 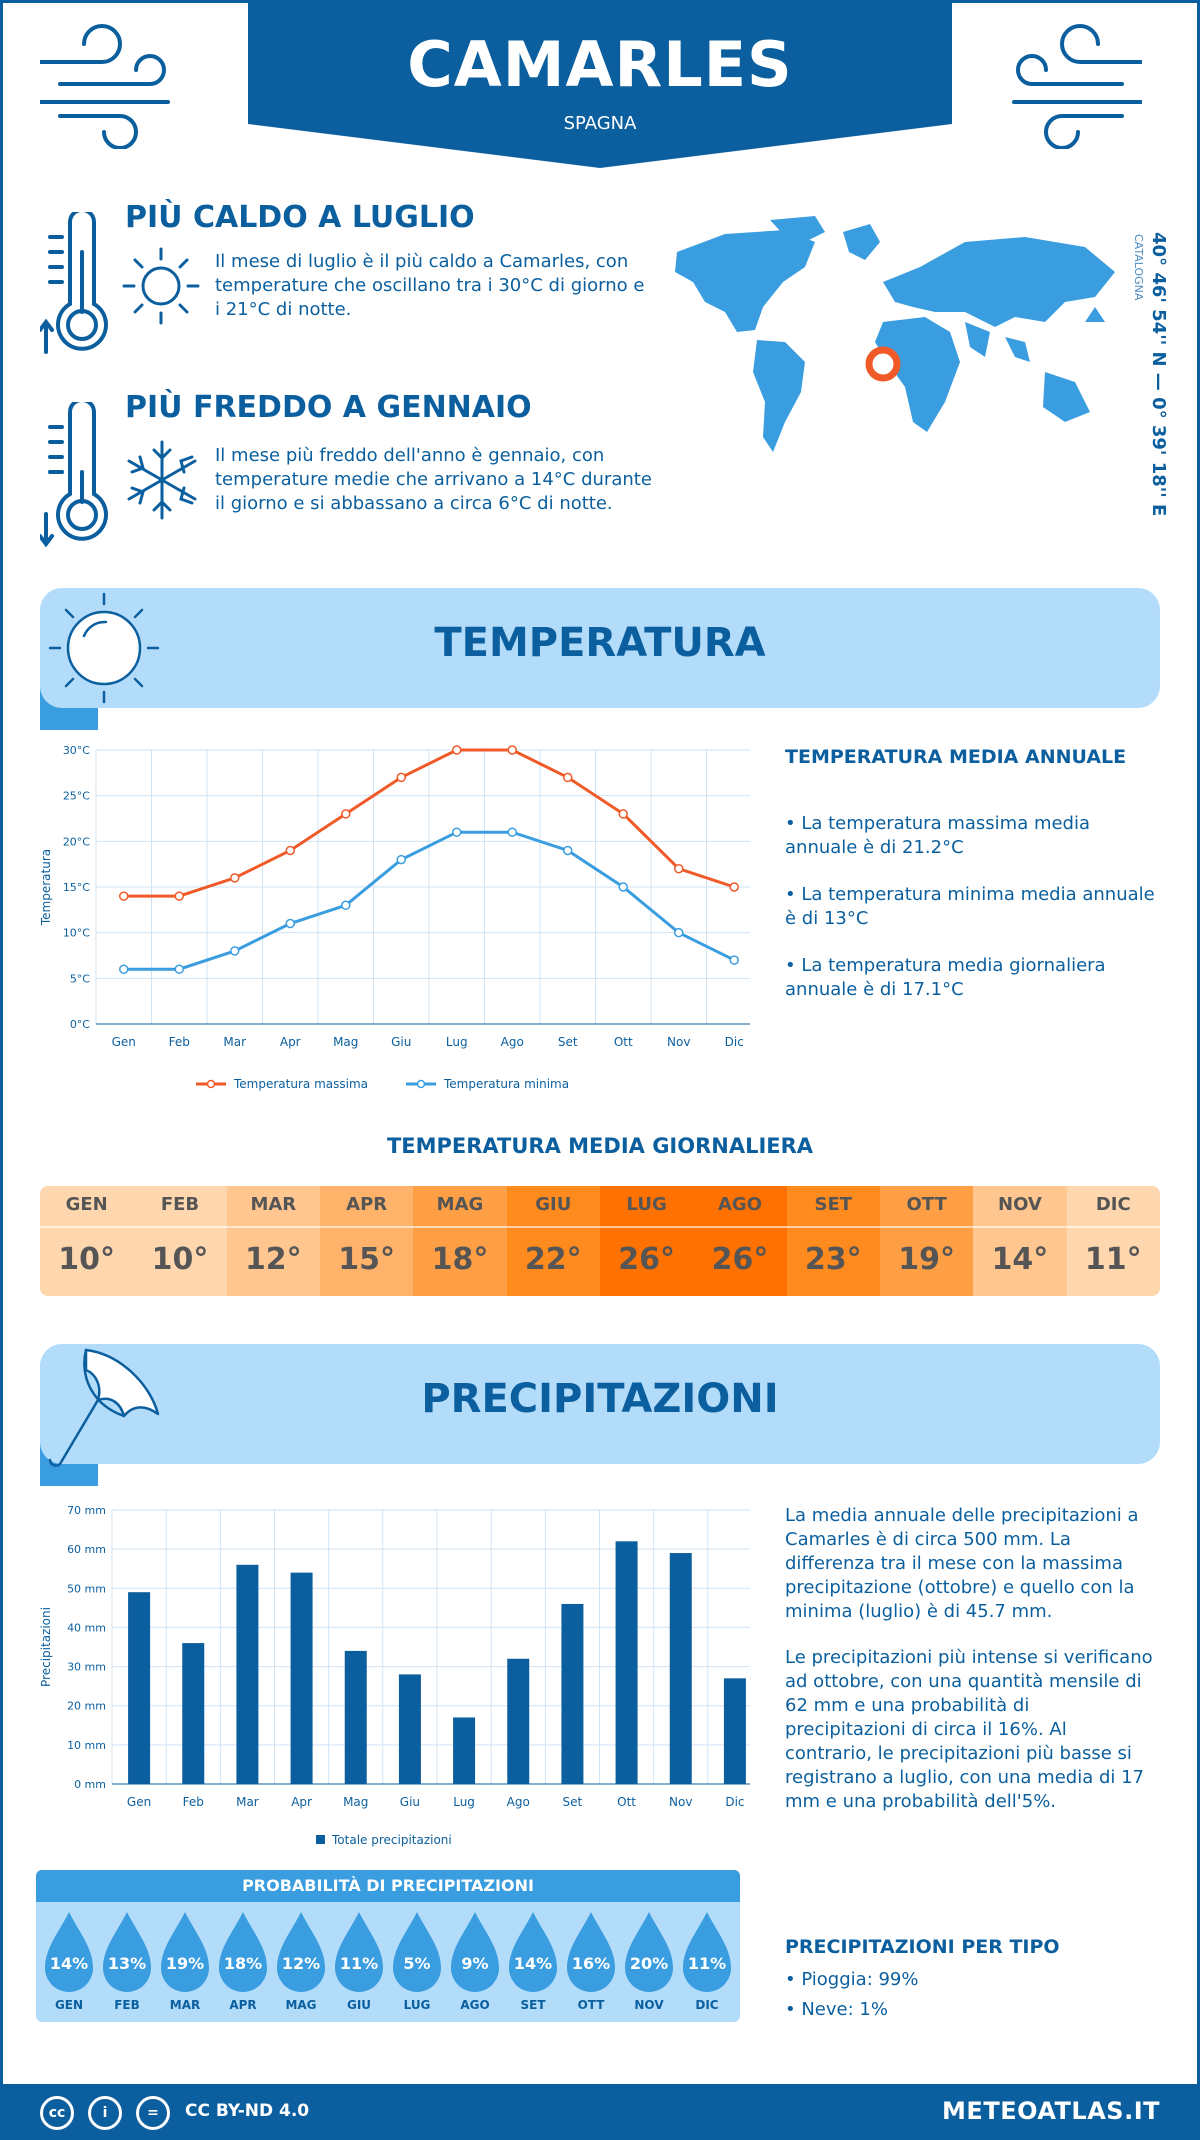 I want to click on probability-drop: 14% SET, so click(x=533, y=1965).